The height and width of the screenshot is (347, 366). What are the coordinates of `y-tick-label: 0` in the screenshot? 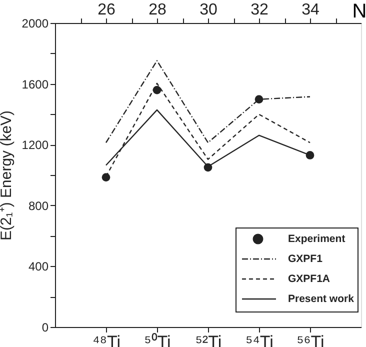 It's located at (45, 327).